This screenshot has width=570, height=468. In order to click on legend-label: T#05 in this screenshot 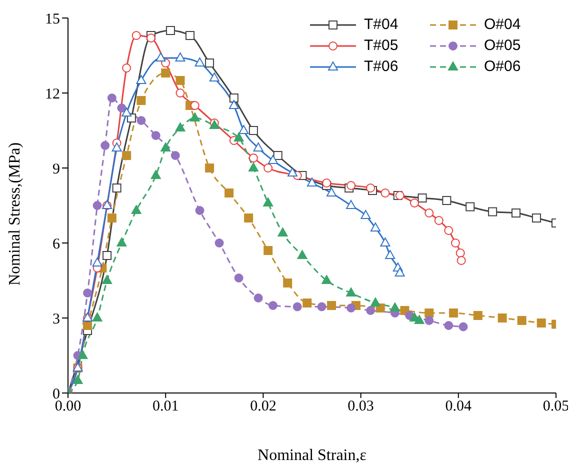, I will do `click(381, 45)`.